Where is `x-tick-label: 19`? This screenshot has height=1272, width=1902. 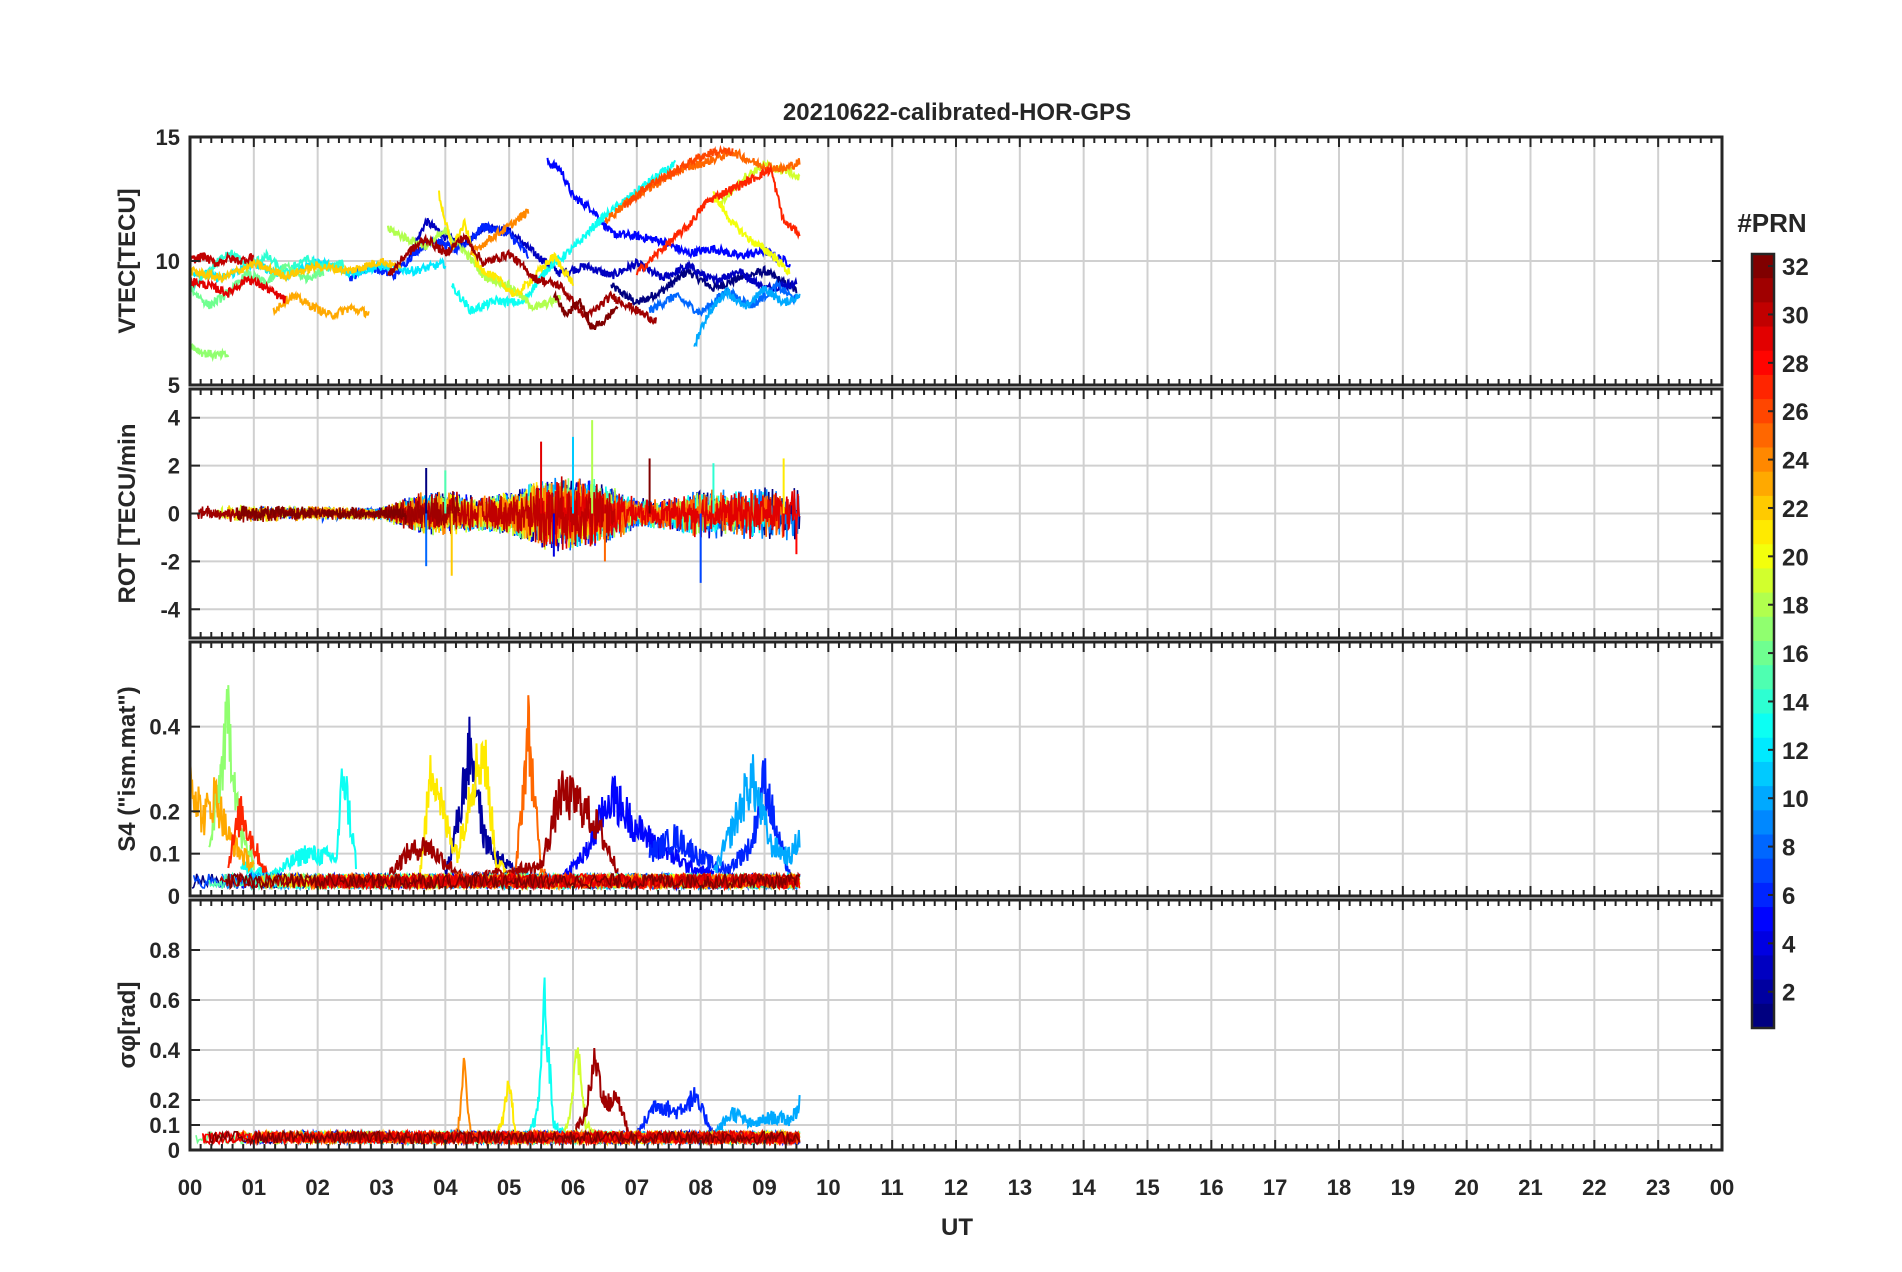
x-tick-label: 19 is located at coordinates (1403, 1187).